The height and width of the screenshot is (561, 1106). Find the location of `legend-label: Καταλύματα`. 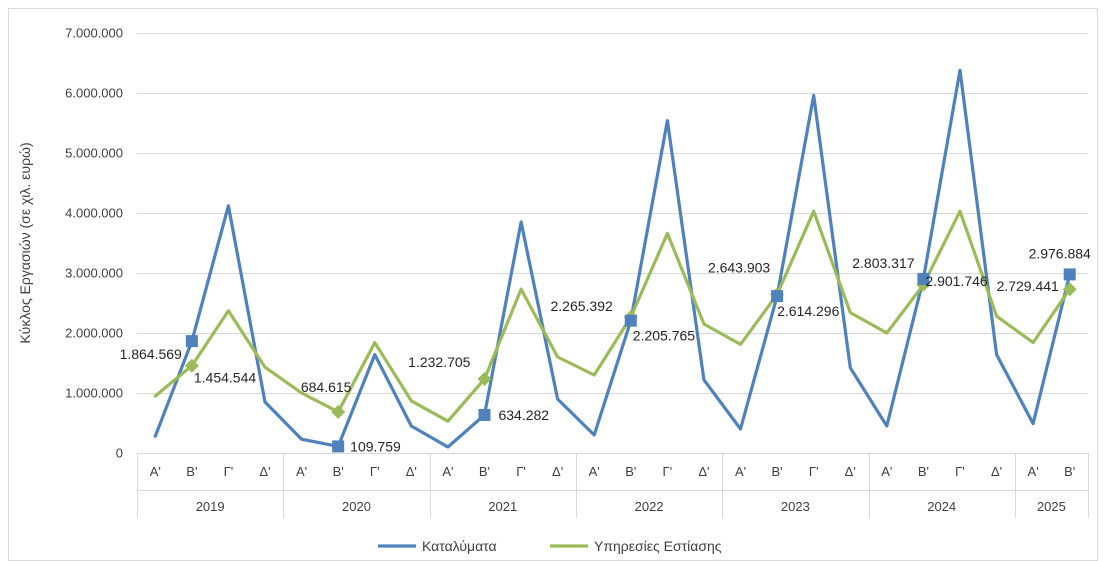

legend-label: Καταλύματα is located at coordinates (459, 546).